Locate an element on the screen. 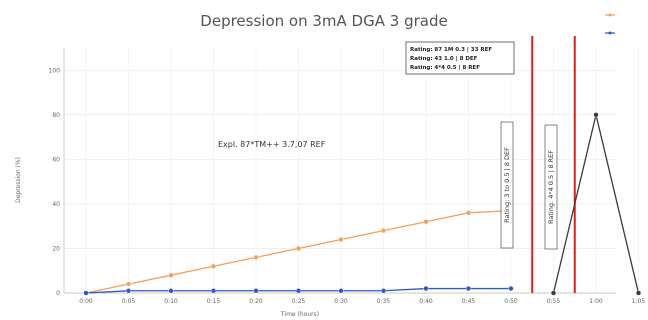 This screenshot has width=648, height=320. x-tick-label-4: 0:20 is located at coordinates (256, 301).